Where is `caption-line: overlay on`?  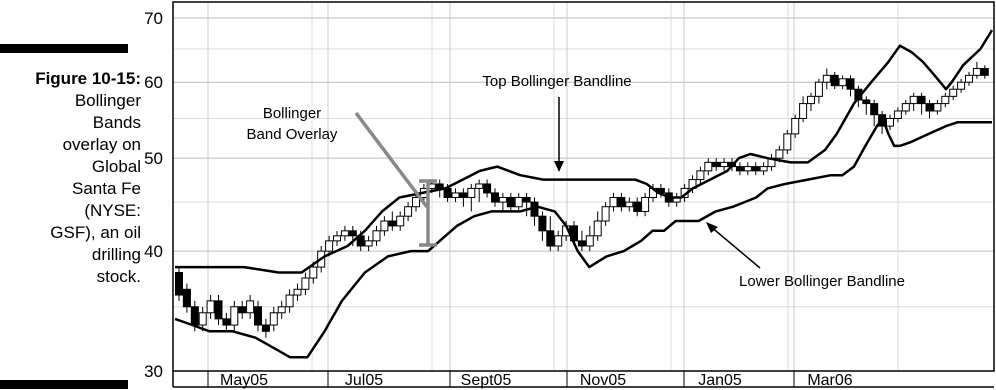 caption-line: overlay on is located at coordinates (101, 144).